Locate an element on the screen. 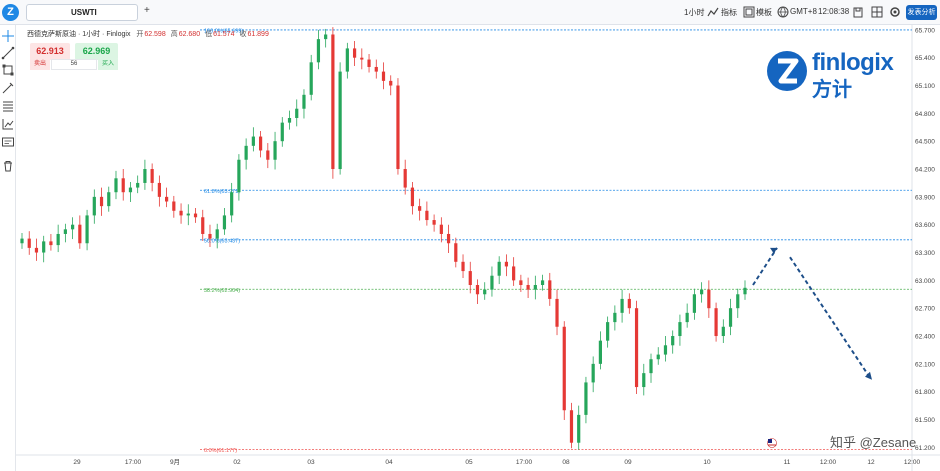 The width and height of the screenshot is (940, 471). sell-price-button: 62.913 is located at coordinates (50, 51).